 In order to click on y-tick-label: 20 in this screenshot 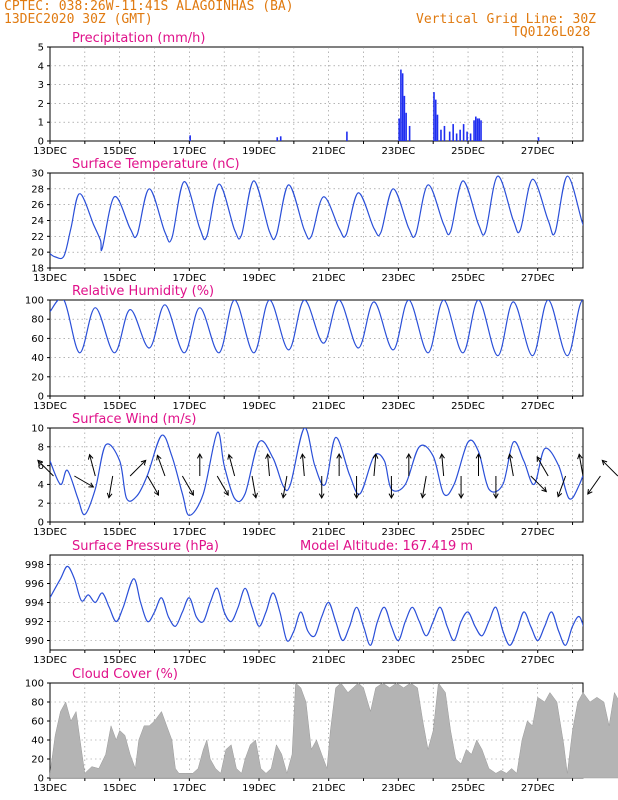, I will do `click(37, 377)`.